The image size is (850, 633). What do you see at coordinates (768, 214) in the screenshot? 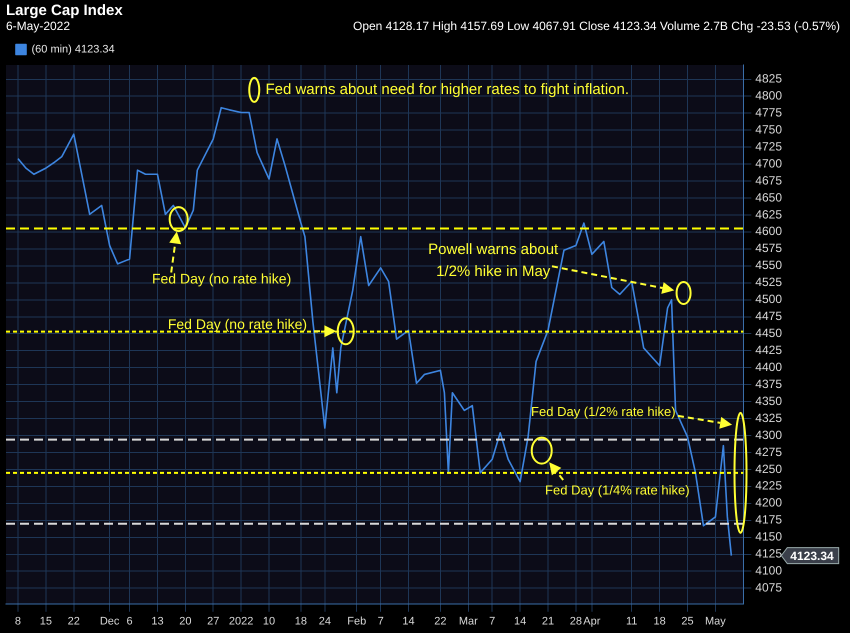
I see `y-tick-label: 4625` at bounding box center [768, 214].